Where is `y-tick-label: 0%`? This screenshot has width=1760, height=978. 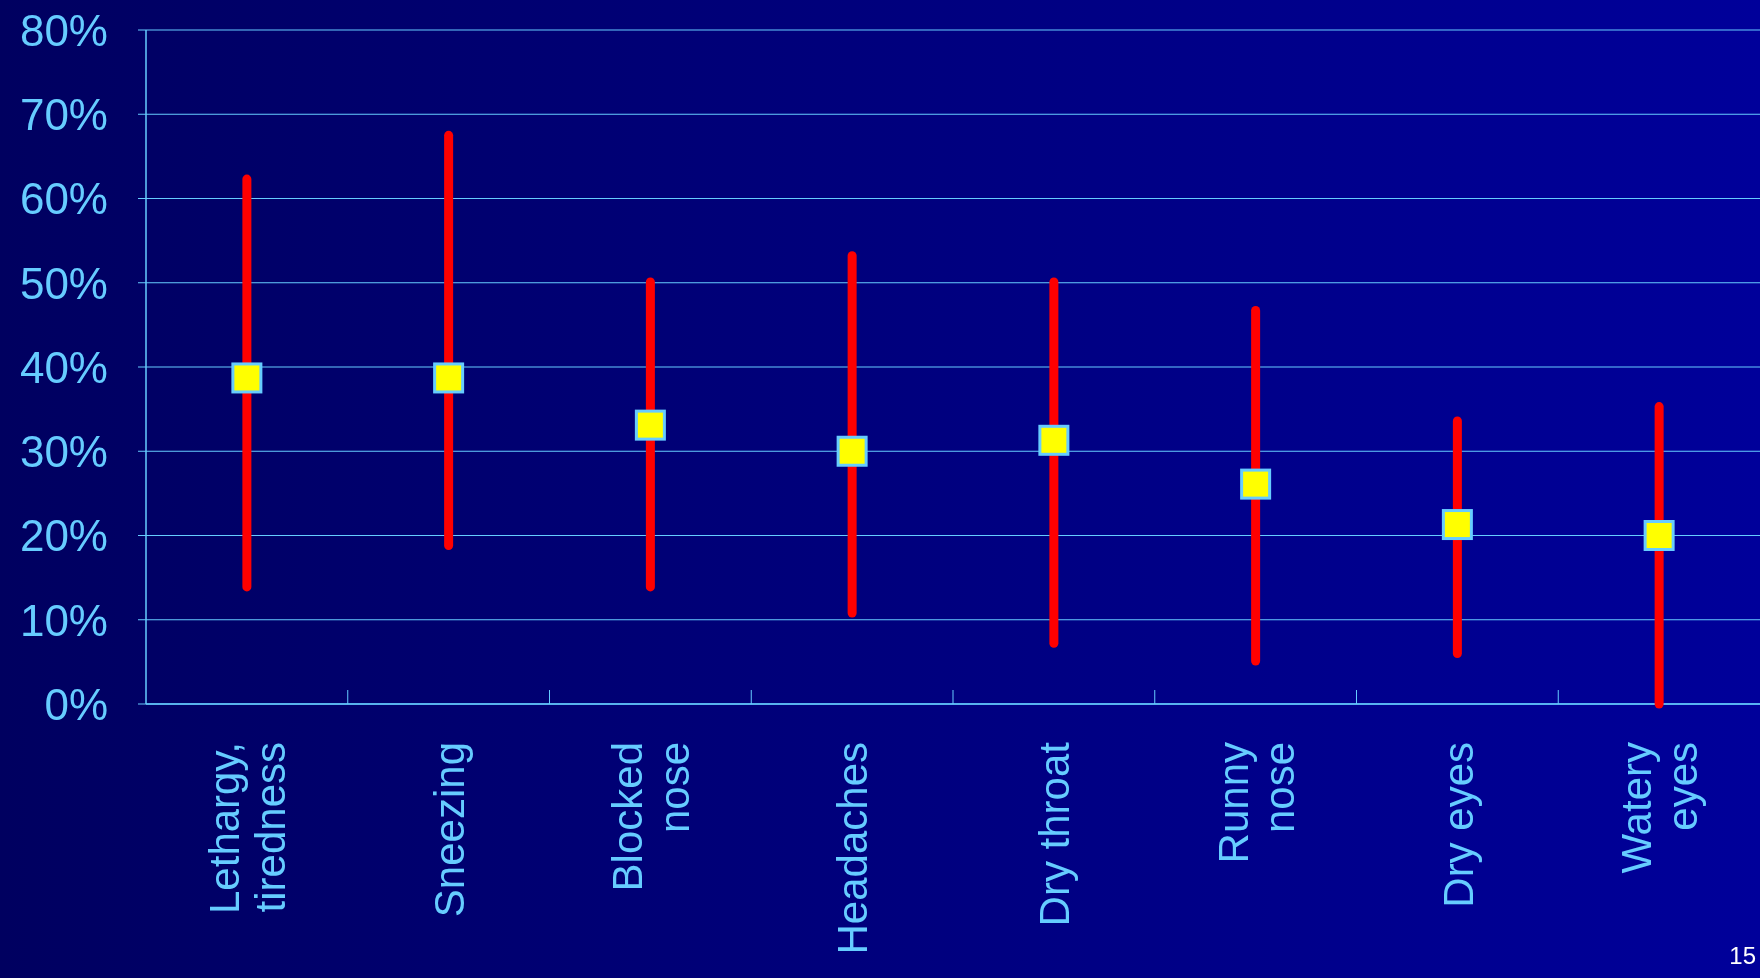 y-tick-label: 0% is located at coordinates (76, 704).